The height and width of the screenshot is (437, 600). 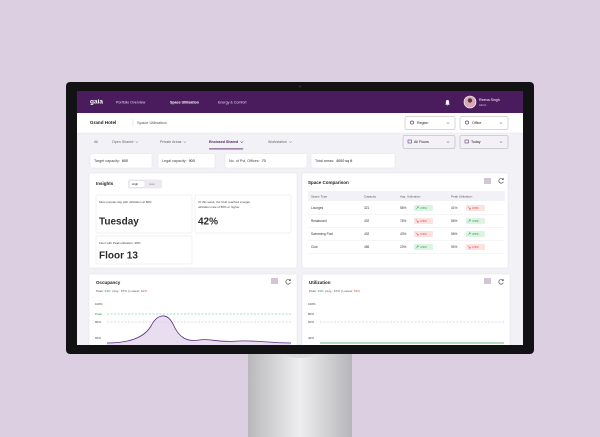 I want to click on stat-value: 70, so click(x=264, y=161).